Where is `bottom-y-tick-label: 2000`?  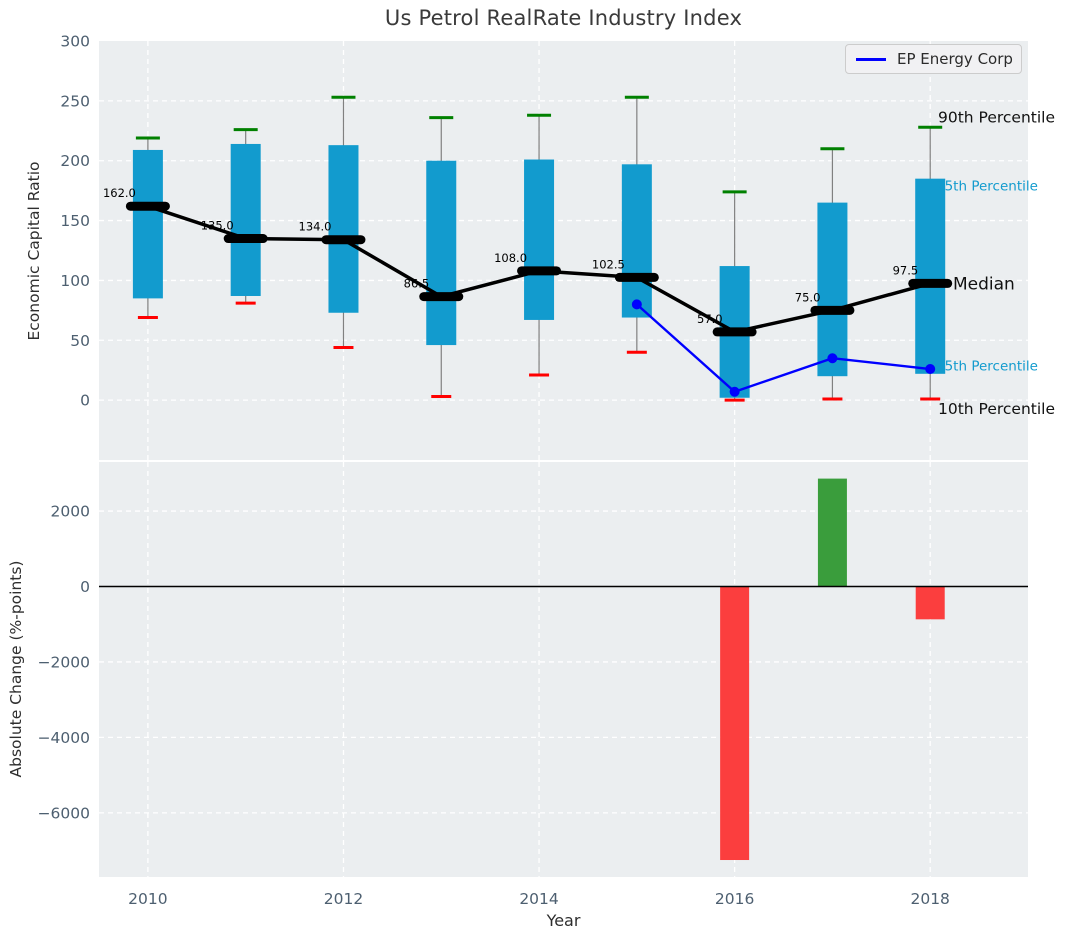 bottom-y-tick-label: 2000 is located at coordinates (70, 512).